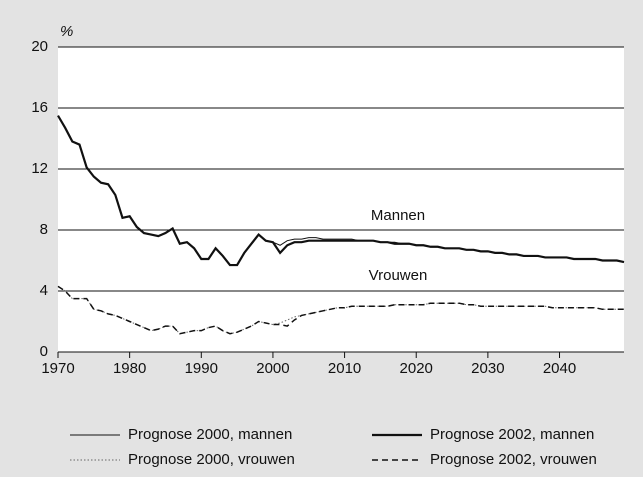  What do you see at coordinates (39, 107) in the screenshot?
I see `y-tick-label: 16` at bounding box center [39, 107].